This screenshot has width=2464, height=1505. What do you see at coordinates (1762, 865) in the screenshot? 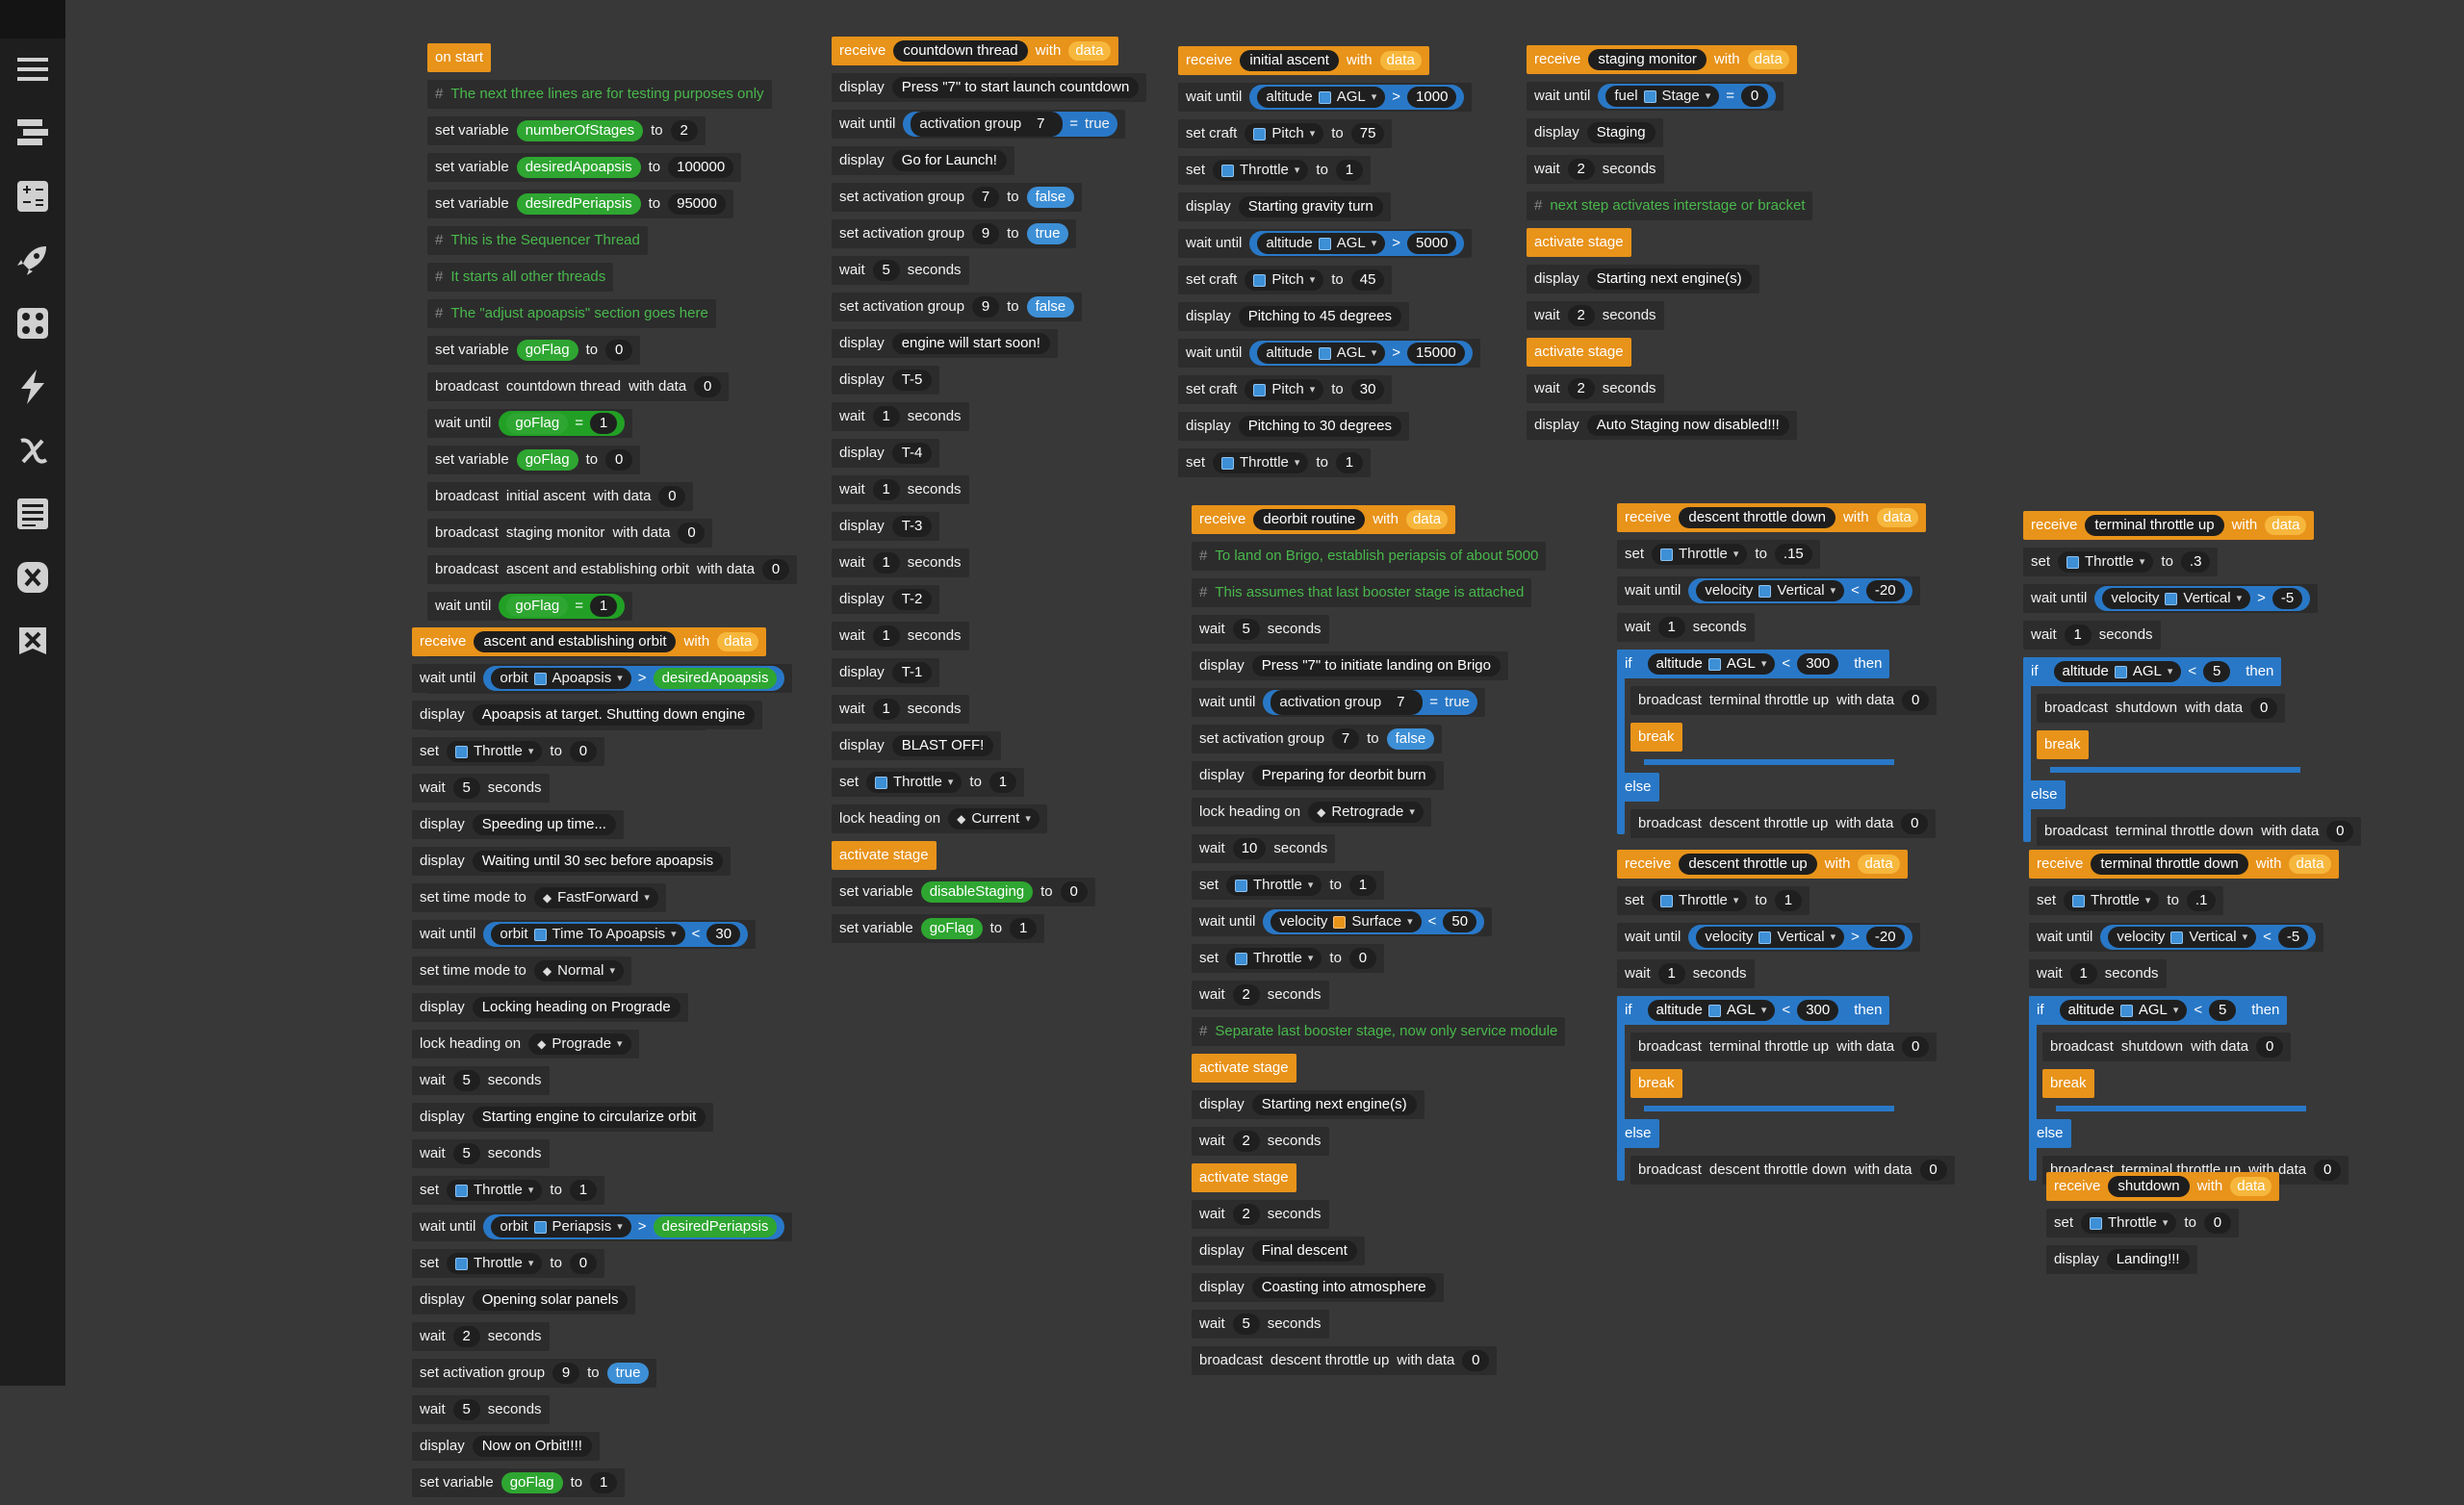
I see `event-hat-block: receive descent throttle up with data` at bounding box center [1762, 865].